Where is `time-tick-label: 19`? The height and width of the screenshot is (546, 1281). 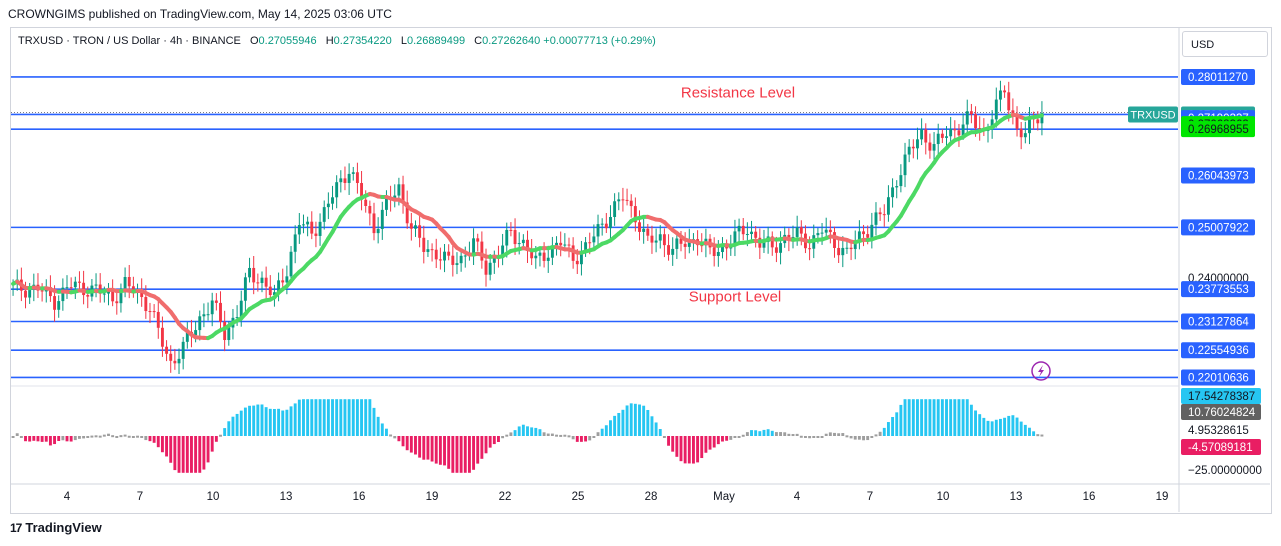 time-tick-label: 19 is located at coordinates (432, 497).